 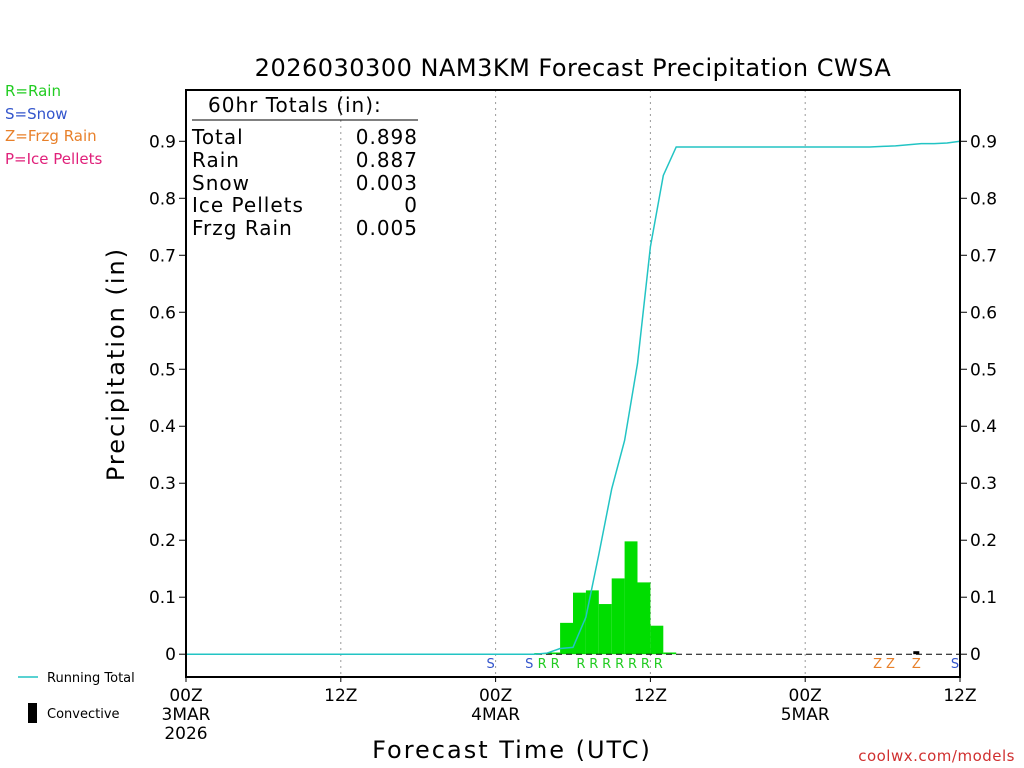 I want to click on x-axis-title: Forecast Time (UTC), so click(x=512, y=750).